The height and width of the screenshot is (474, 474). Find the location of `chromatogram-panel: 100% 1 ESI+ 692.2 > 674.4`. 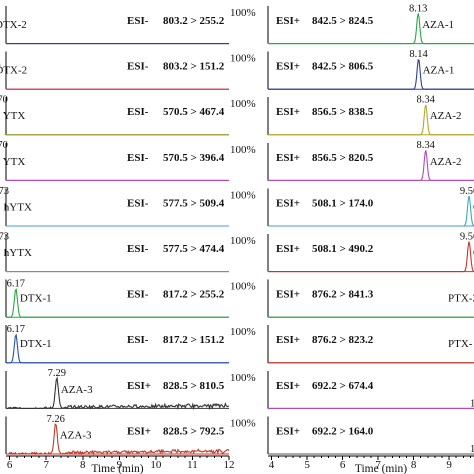

chromatogram-panel: 100% 1 ESI+ 692.2 > 674.4 is located at coordinates (352, 389).